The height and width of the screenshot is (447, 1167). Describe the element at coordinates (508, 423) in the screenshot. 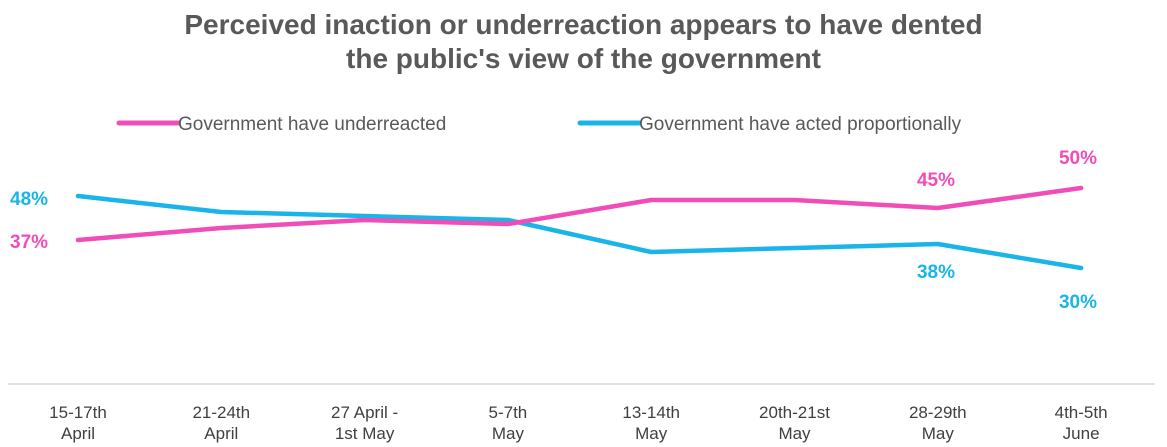

I see `x-tick-label: 5-7th May` at that location.